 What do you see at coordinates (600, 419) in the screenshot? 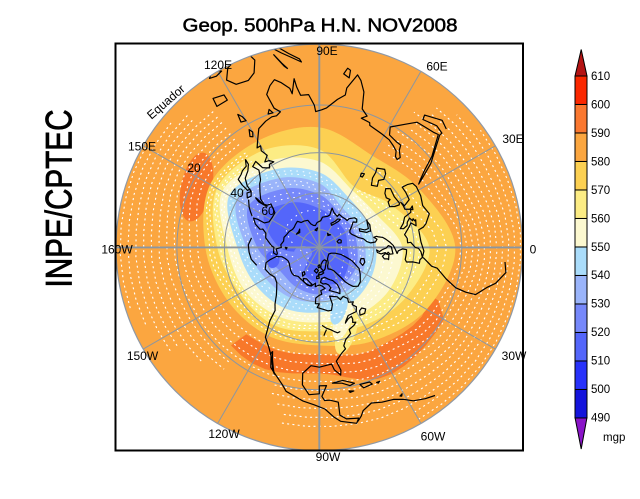
I see `svg-text: 490` at bounding box center [600, 419].